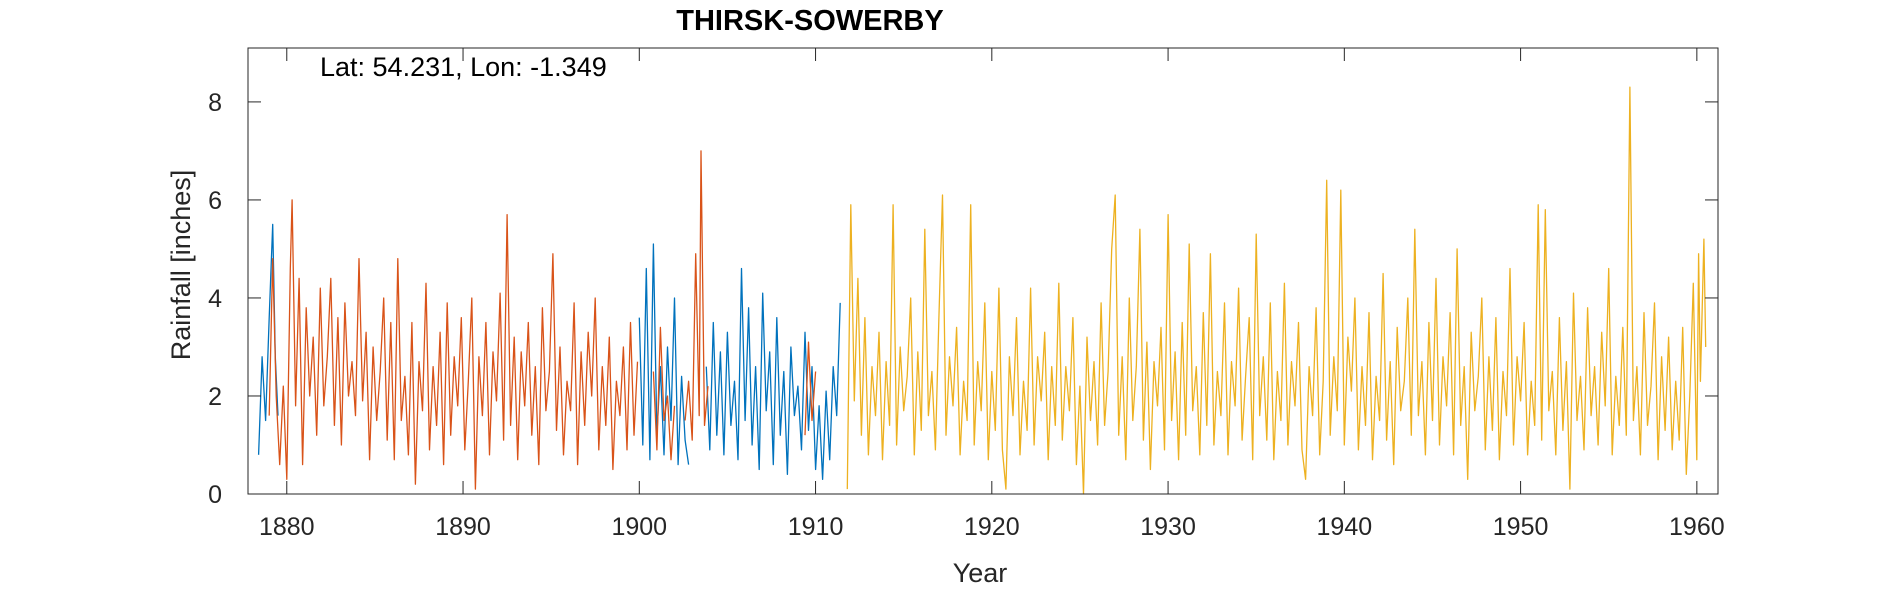 This screenshot has height=591, width=1890. Describe the element at coordinates (215, 299) in the screenshot. I see `y-tick-label-4: 4` at that location.